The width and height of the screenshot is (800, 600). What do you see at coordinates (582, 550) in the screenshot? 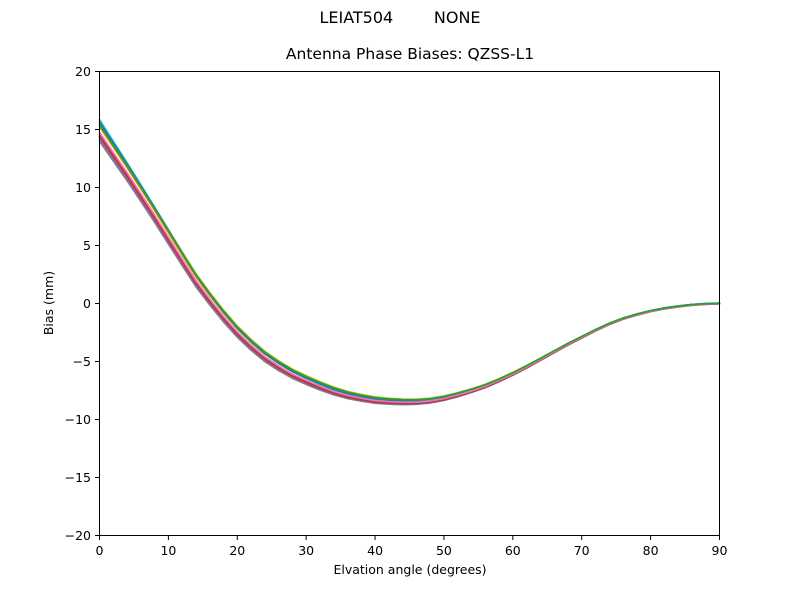
I see `x-tick-label: 70` at bounding box center [582, 550].